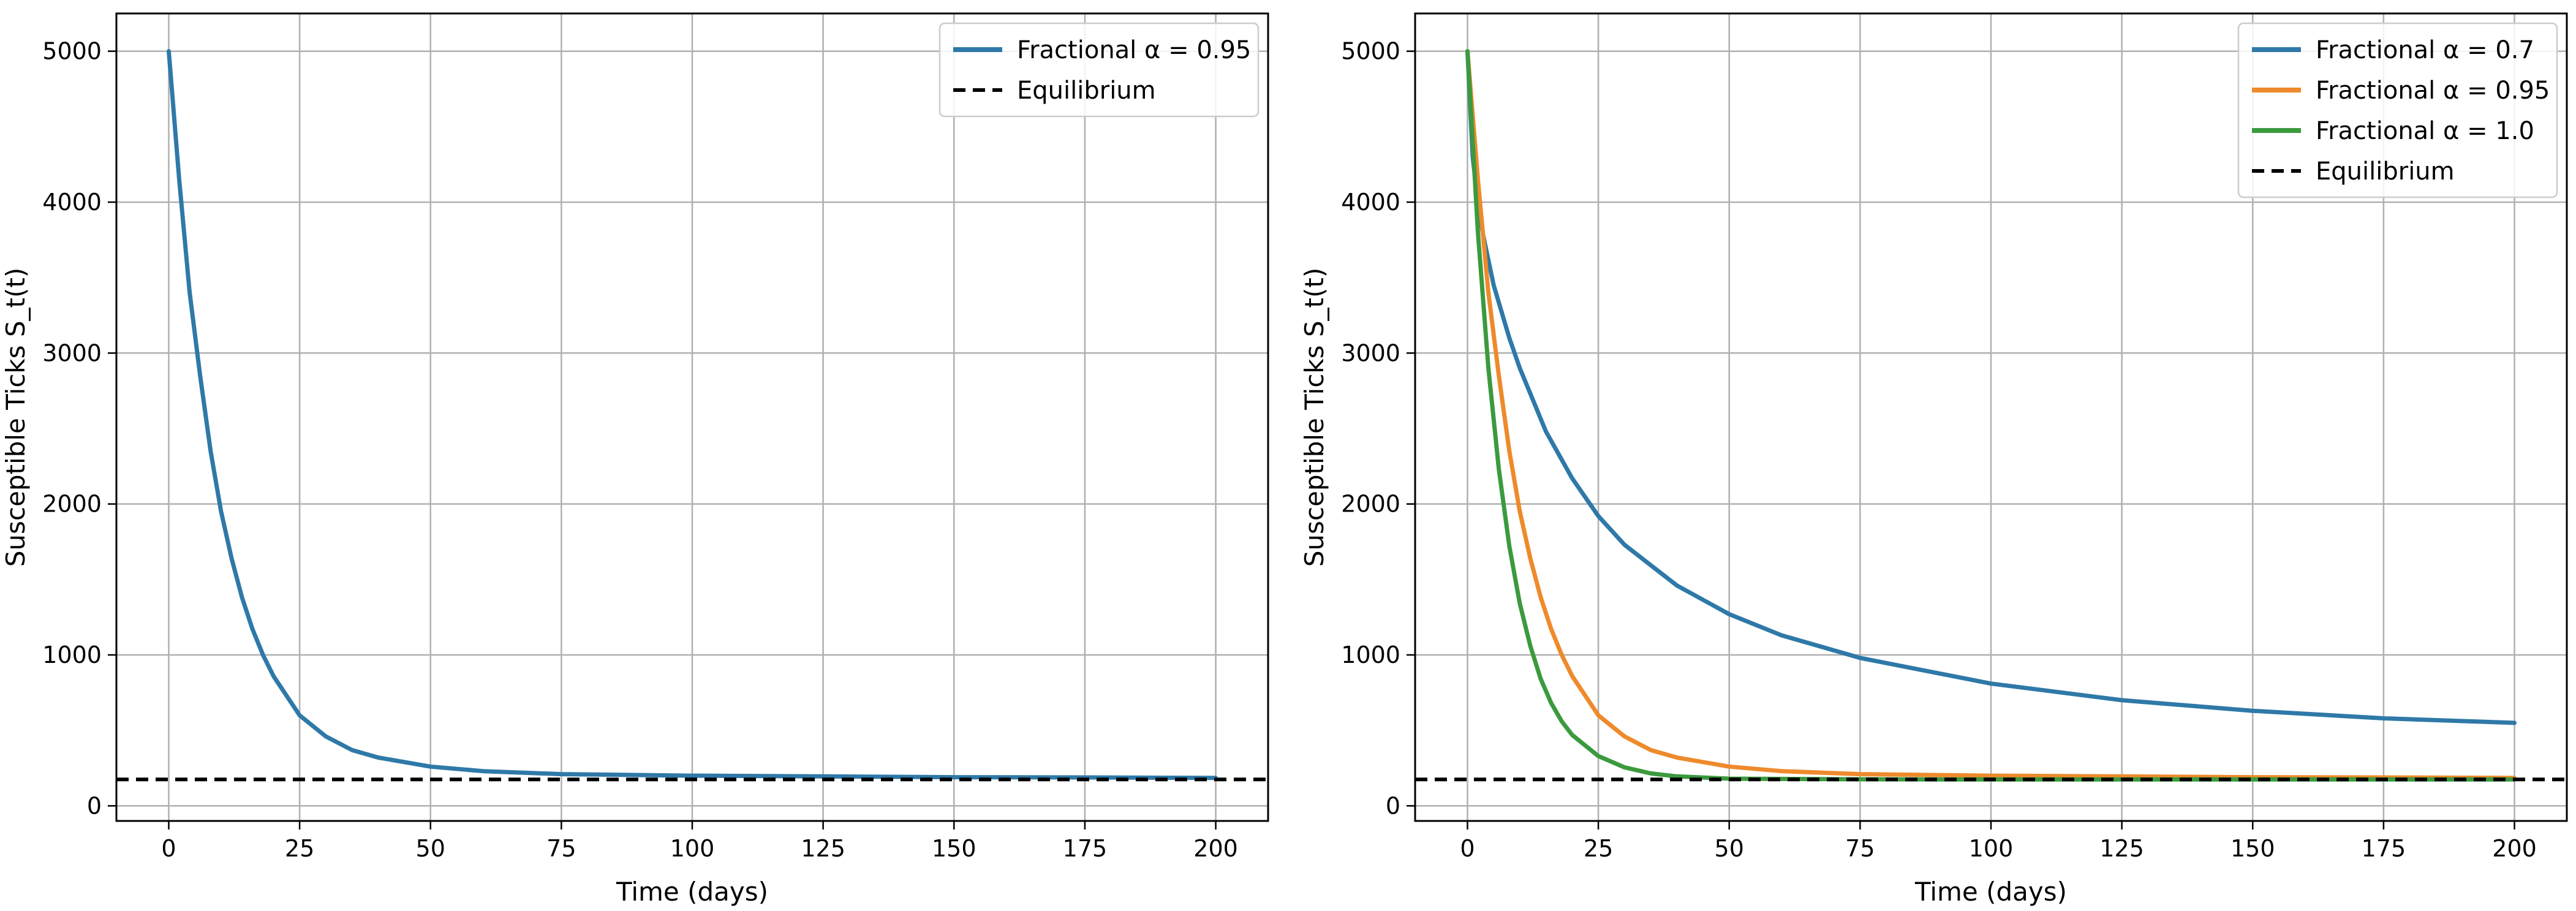  What do you see at coordinates (2425, 131) in the screenshot?
I see `legend-entry: Fractional α = 1.0` at bounding box center [2425, 131].